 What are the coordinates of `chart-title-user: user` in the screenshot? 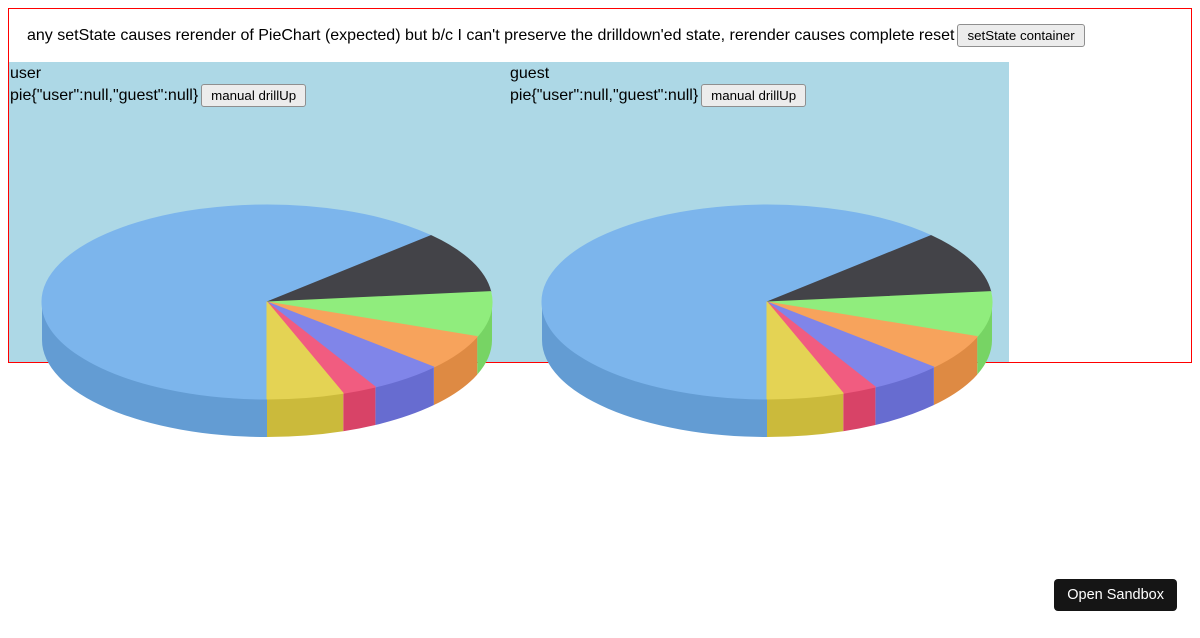 It's located at (259, 73).